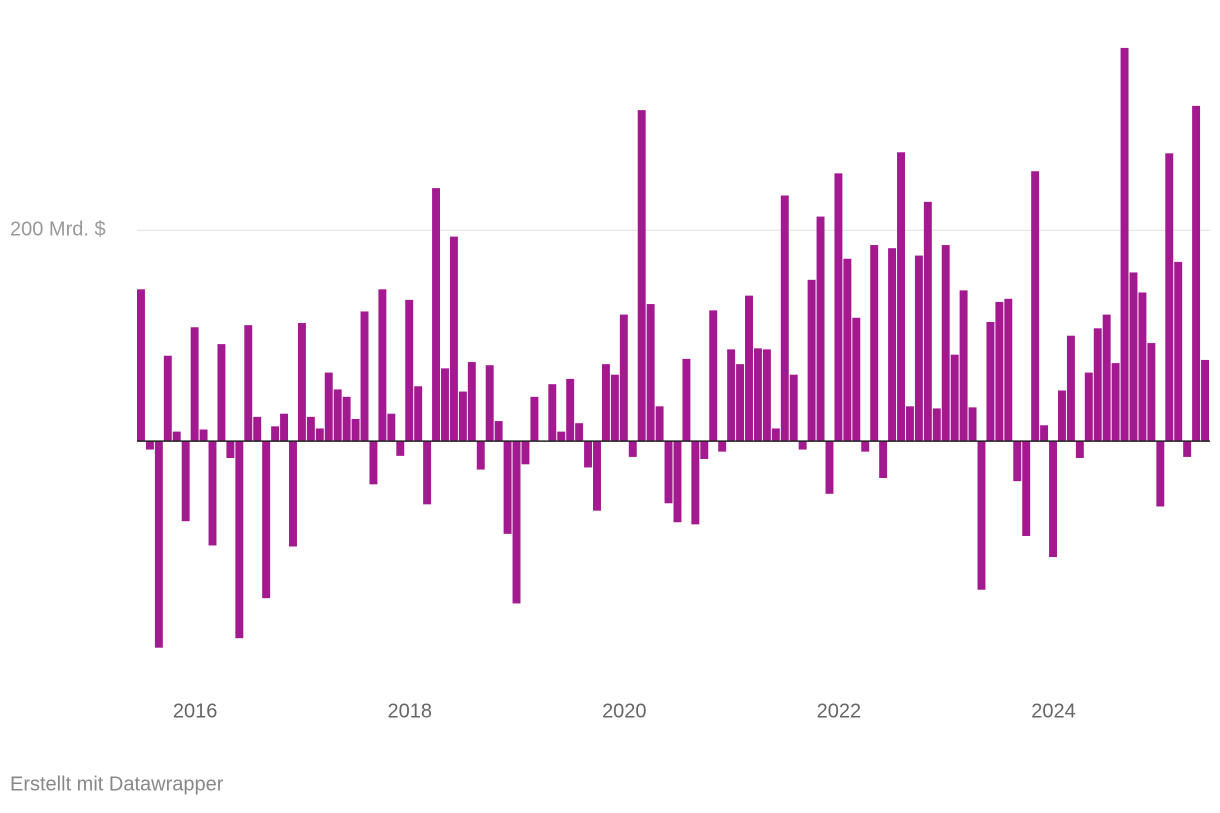 The height and width of the screenshot is (813, 1220). Describe the element at coordinates (117, 784) in the screenshot. I see `footer: Erstellt mit Datawrapper` at that location.